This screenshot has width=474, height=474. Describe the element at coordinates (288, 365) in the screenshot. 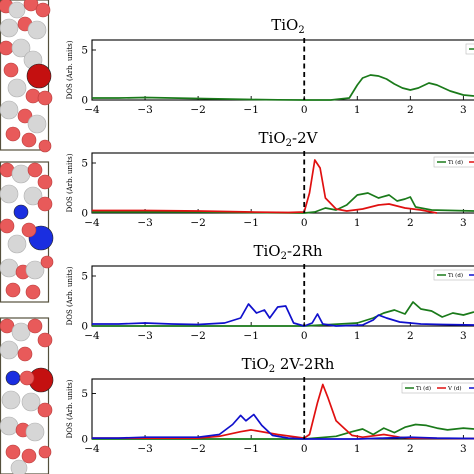

I see `panel-title: TiO2 2V-2Rh` at that location.